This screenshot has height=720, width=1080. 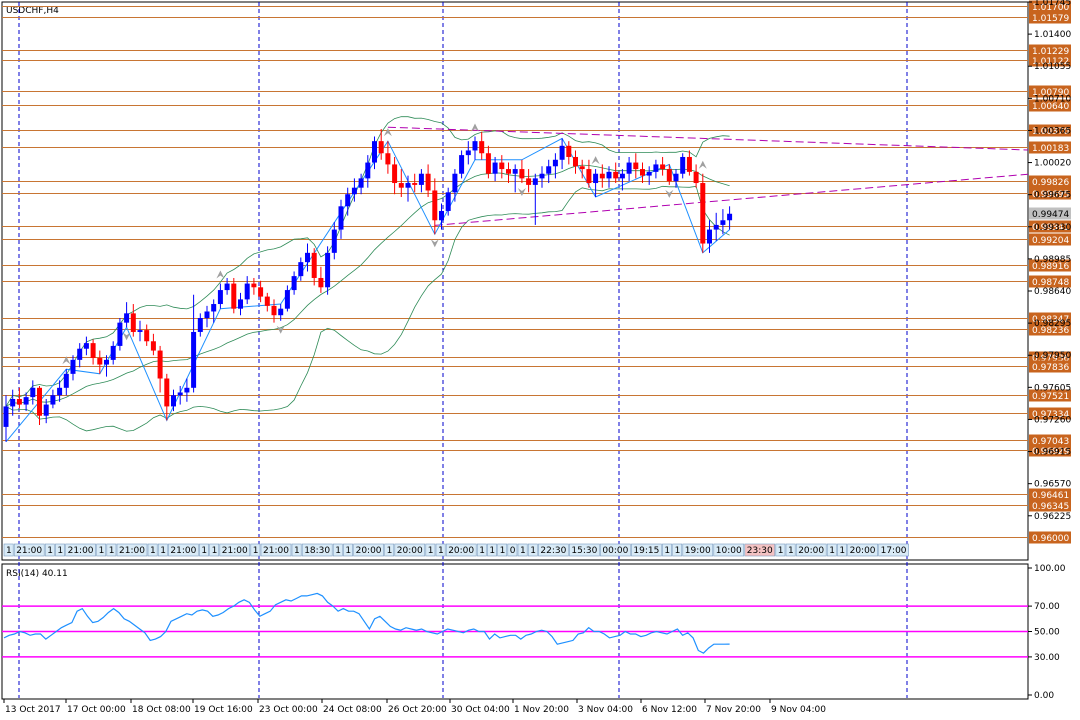 What do you see at coordinates (760, 551) in the screenshot?
I see `time-tag-label: 23:30` at bounding box center [760, 551].